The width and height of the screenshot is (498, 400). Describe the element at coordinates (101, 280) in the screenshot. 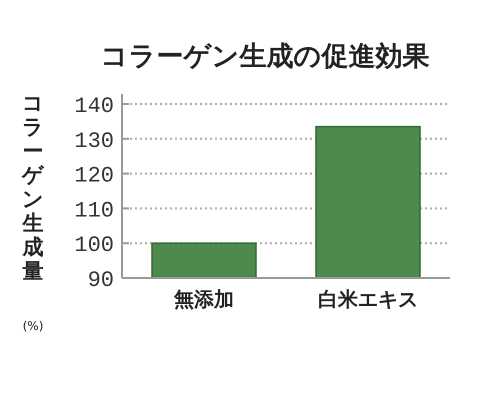

I see `y-tick-label: 90` at that location.